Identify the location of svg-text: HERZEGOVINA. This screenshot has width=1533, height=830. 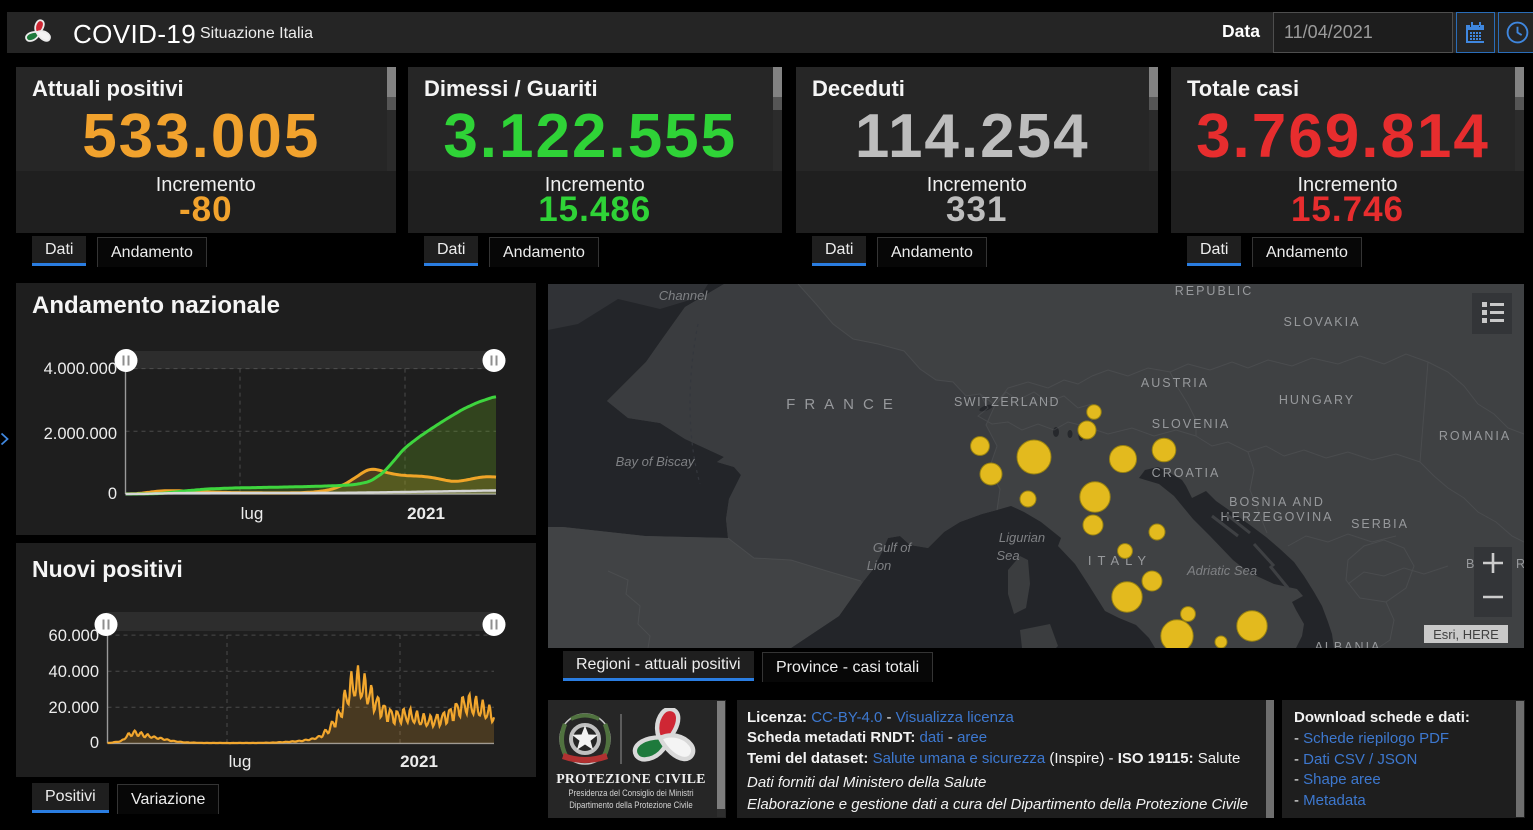
(1277, 517).